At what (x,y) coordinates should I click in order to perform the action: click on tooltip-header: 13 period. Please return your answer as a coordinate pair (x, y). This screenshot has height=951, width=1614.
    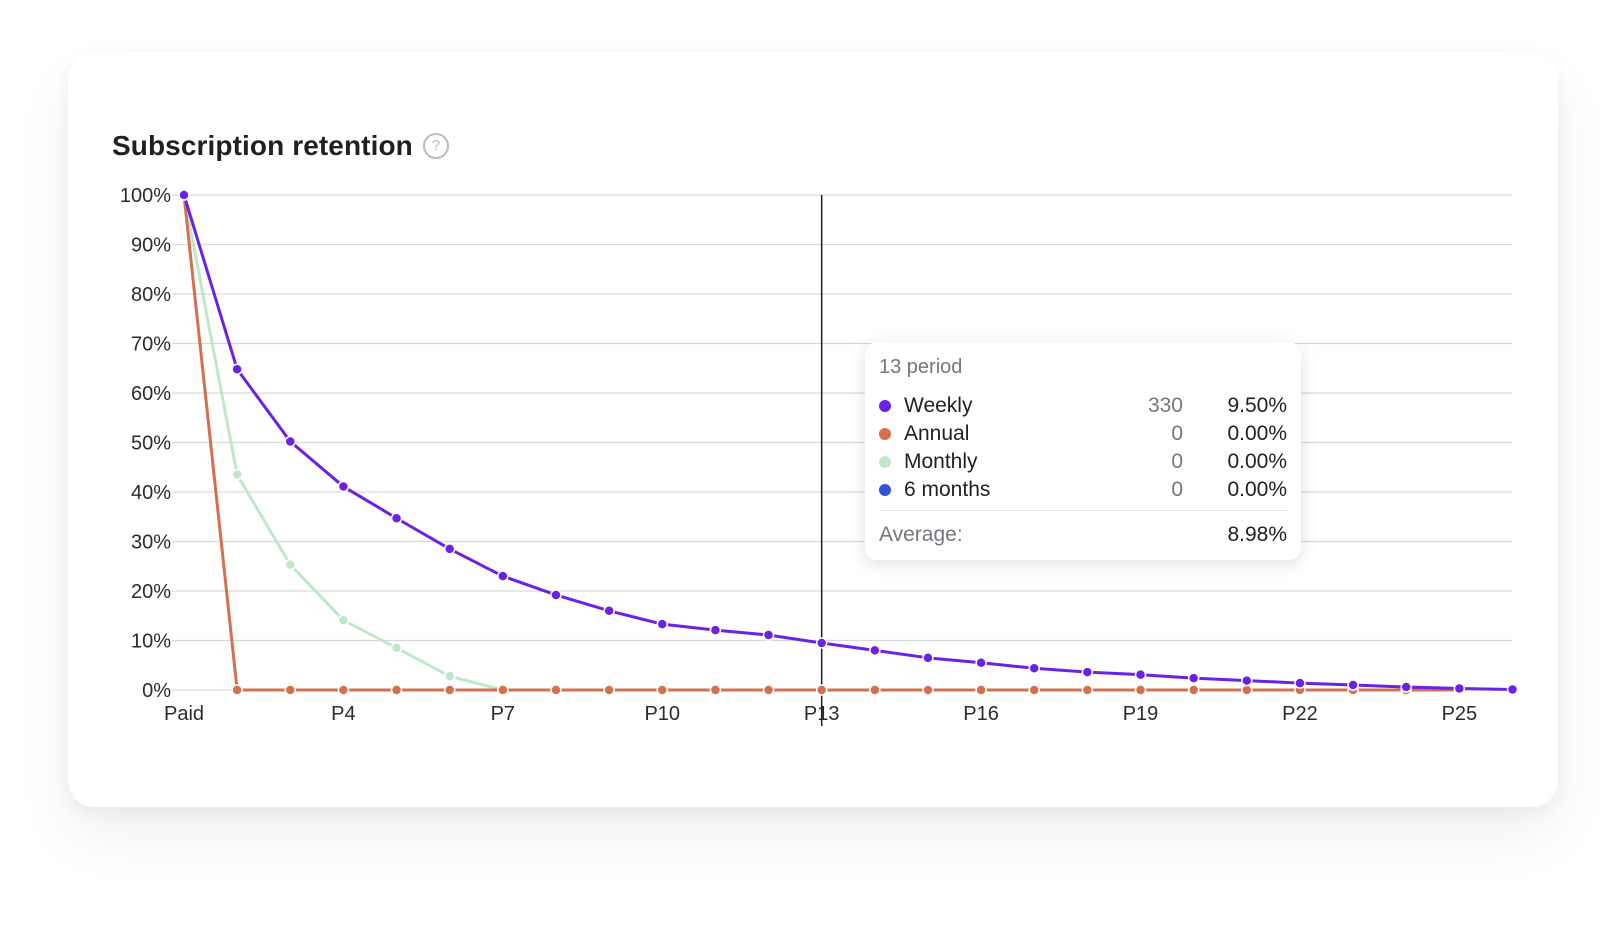
    Looking at the image, I should click on (921, 367).